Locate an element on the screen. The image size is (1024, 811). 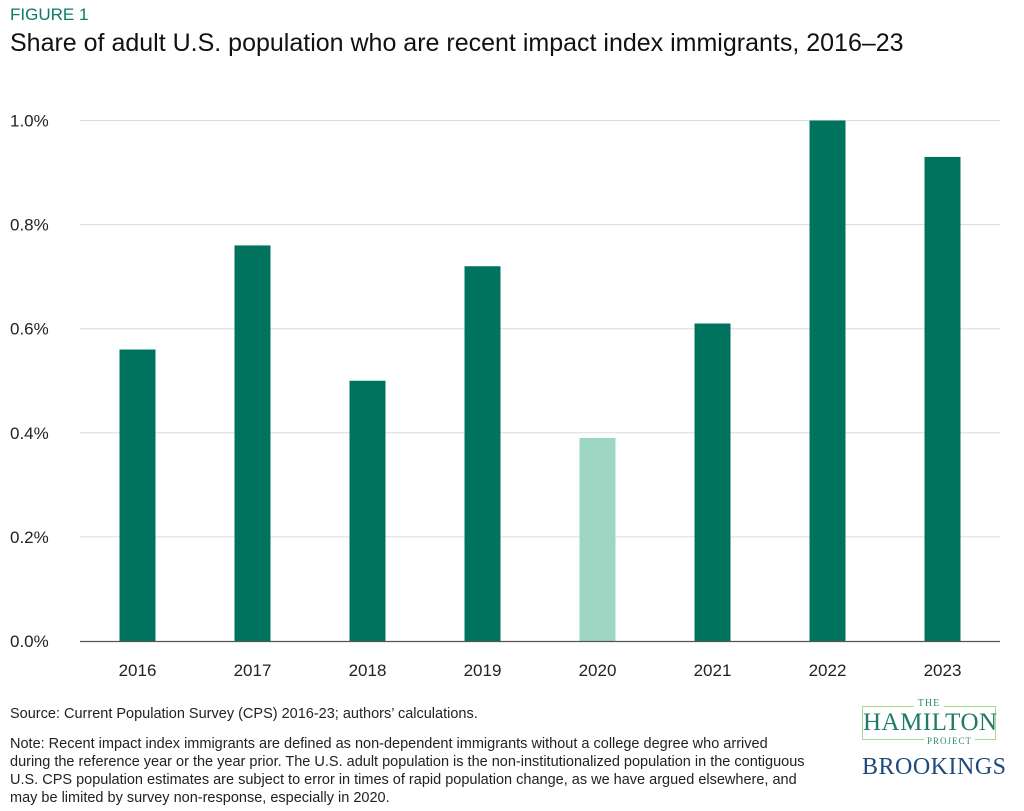
y-tick-label: 0.0% is located at coordinates (29, 641).